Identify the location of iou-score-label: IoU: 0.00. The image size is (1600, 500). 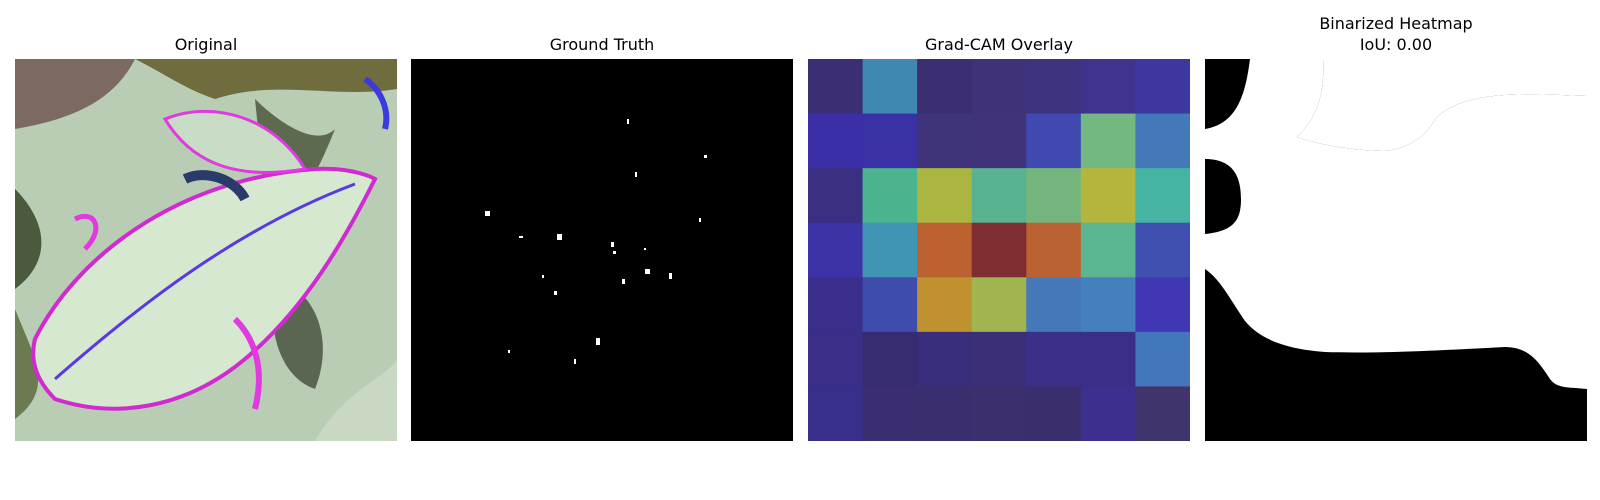
(1396, 44).